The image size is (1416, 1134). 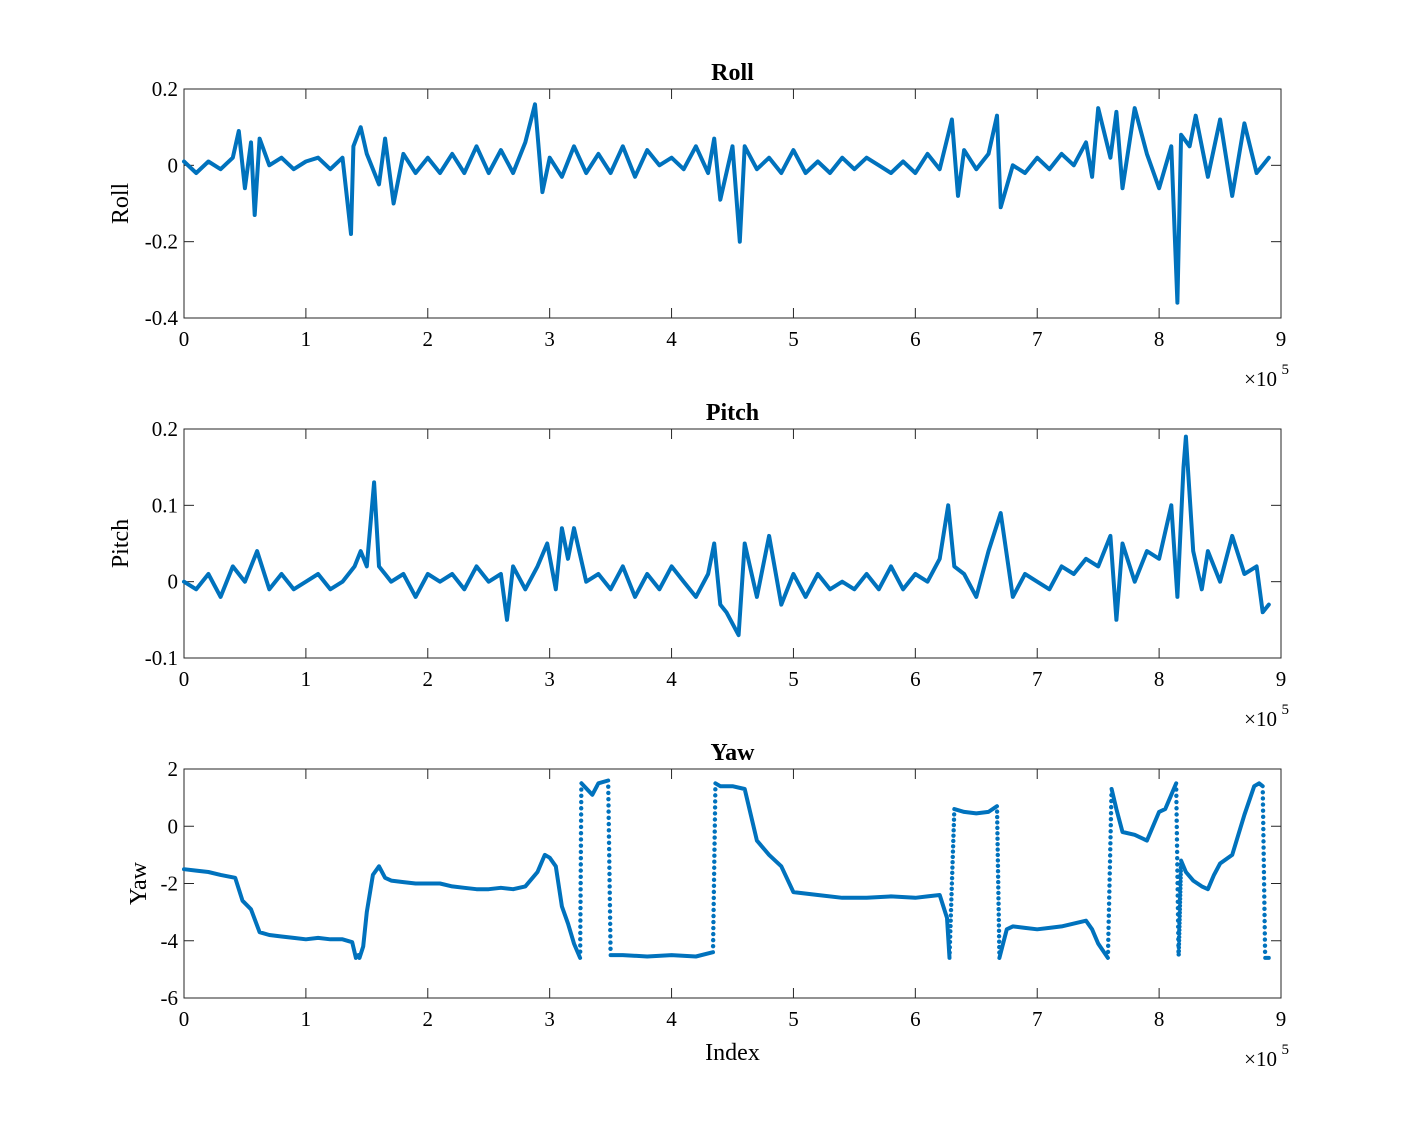 What do you see at coordinates (170, 884) in the screenshot?
I see `y-tick-label: -2` at bounding box center [170, 884].